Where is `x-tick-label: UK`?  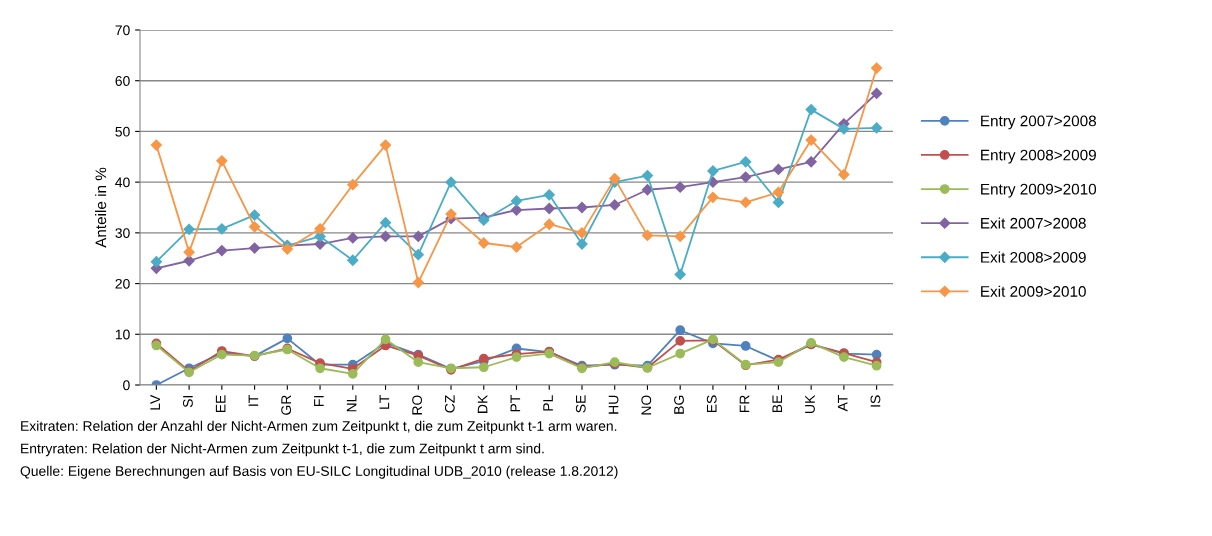
x-tick-label: UK is located at coordinates (810, 403).